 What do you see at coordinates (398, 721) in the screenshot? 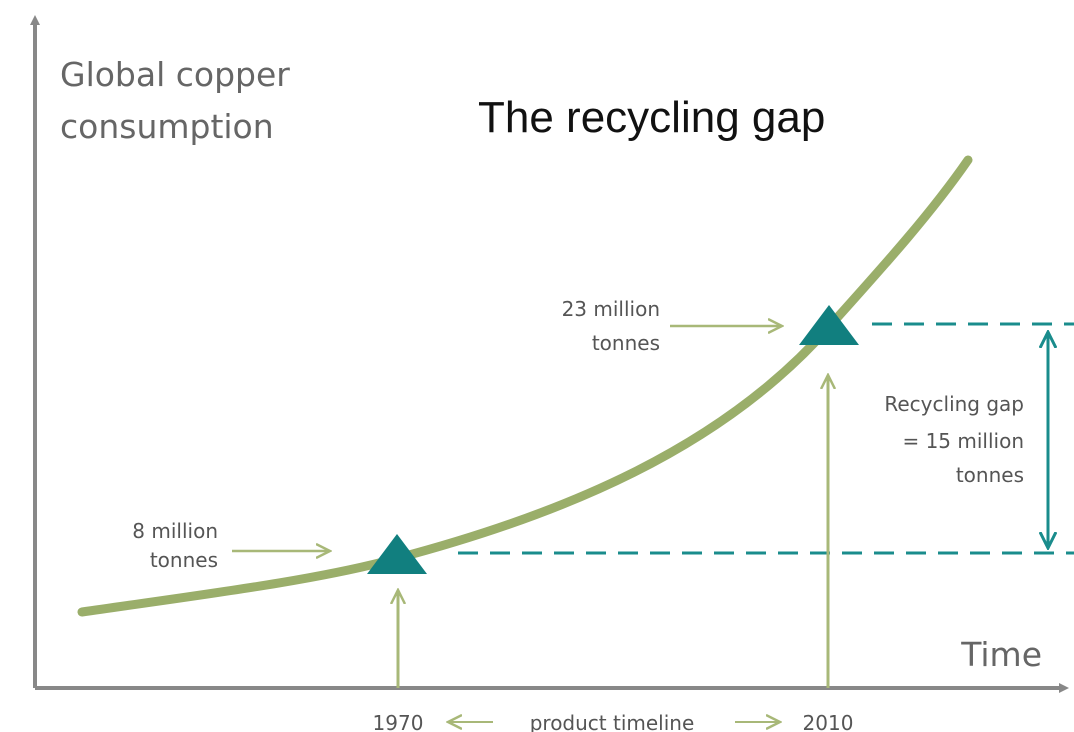
I see `timeline-start: 1970` at bounding box center [398, 721].